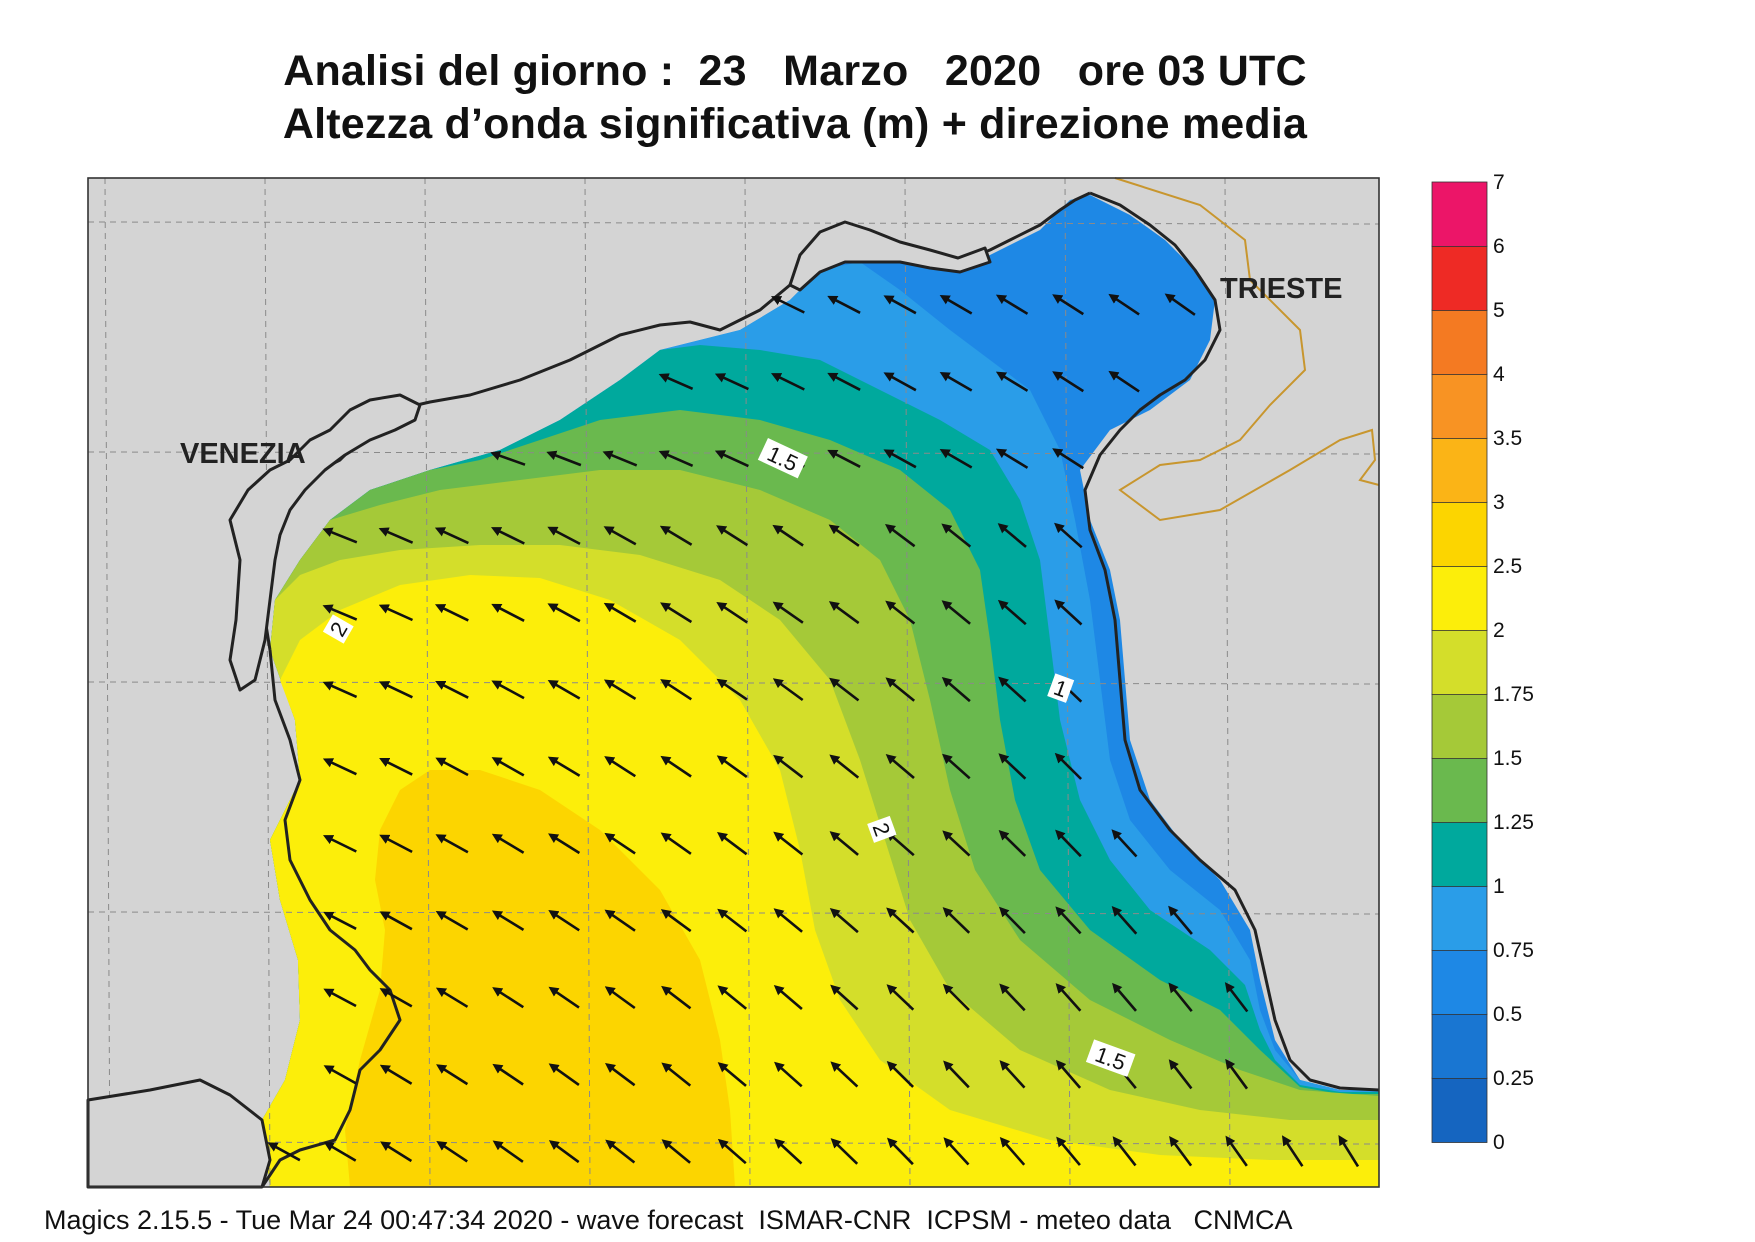  I want to click on istria-coastline, so click(1231, 641).